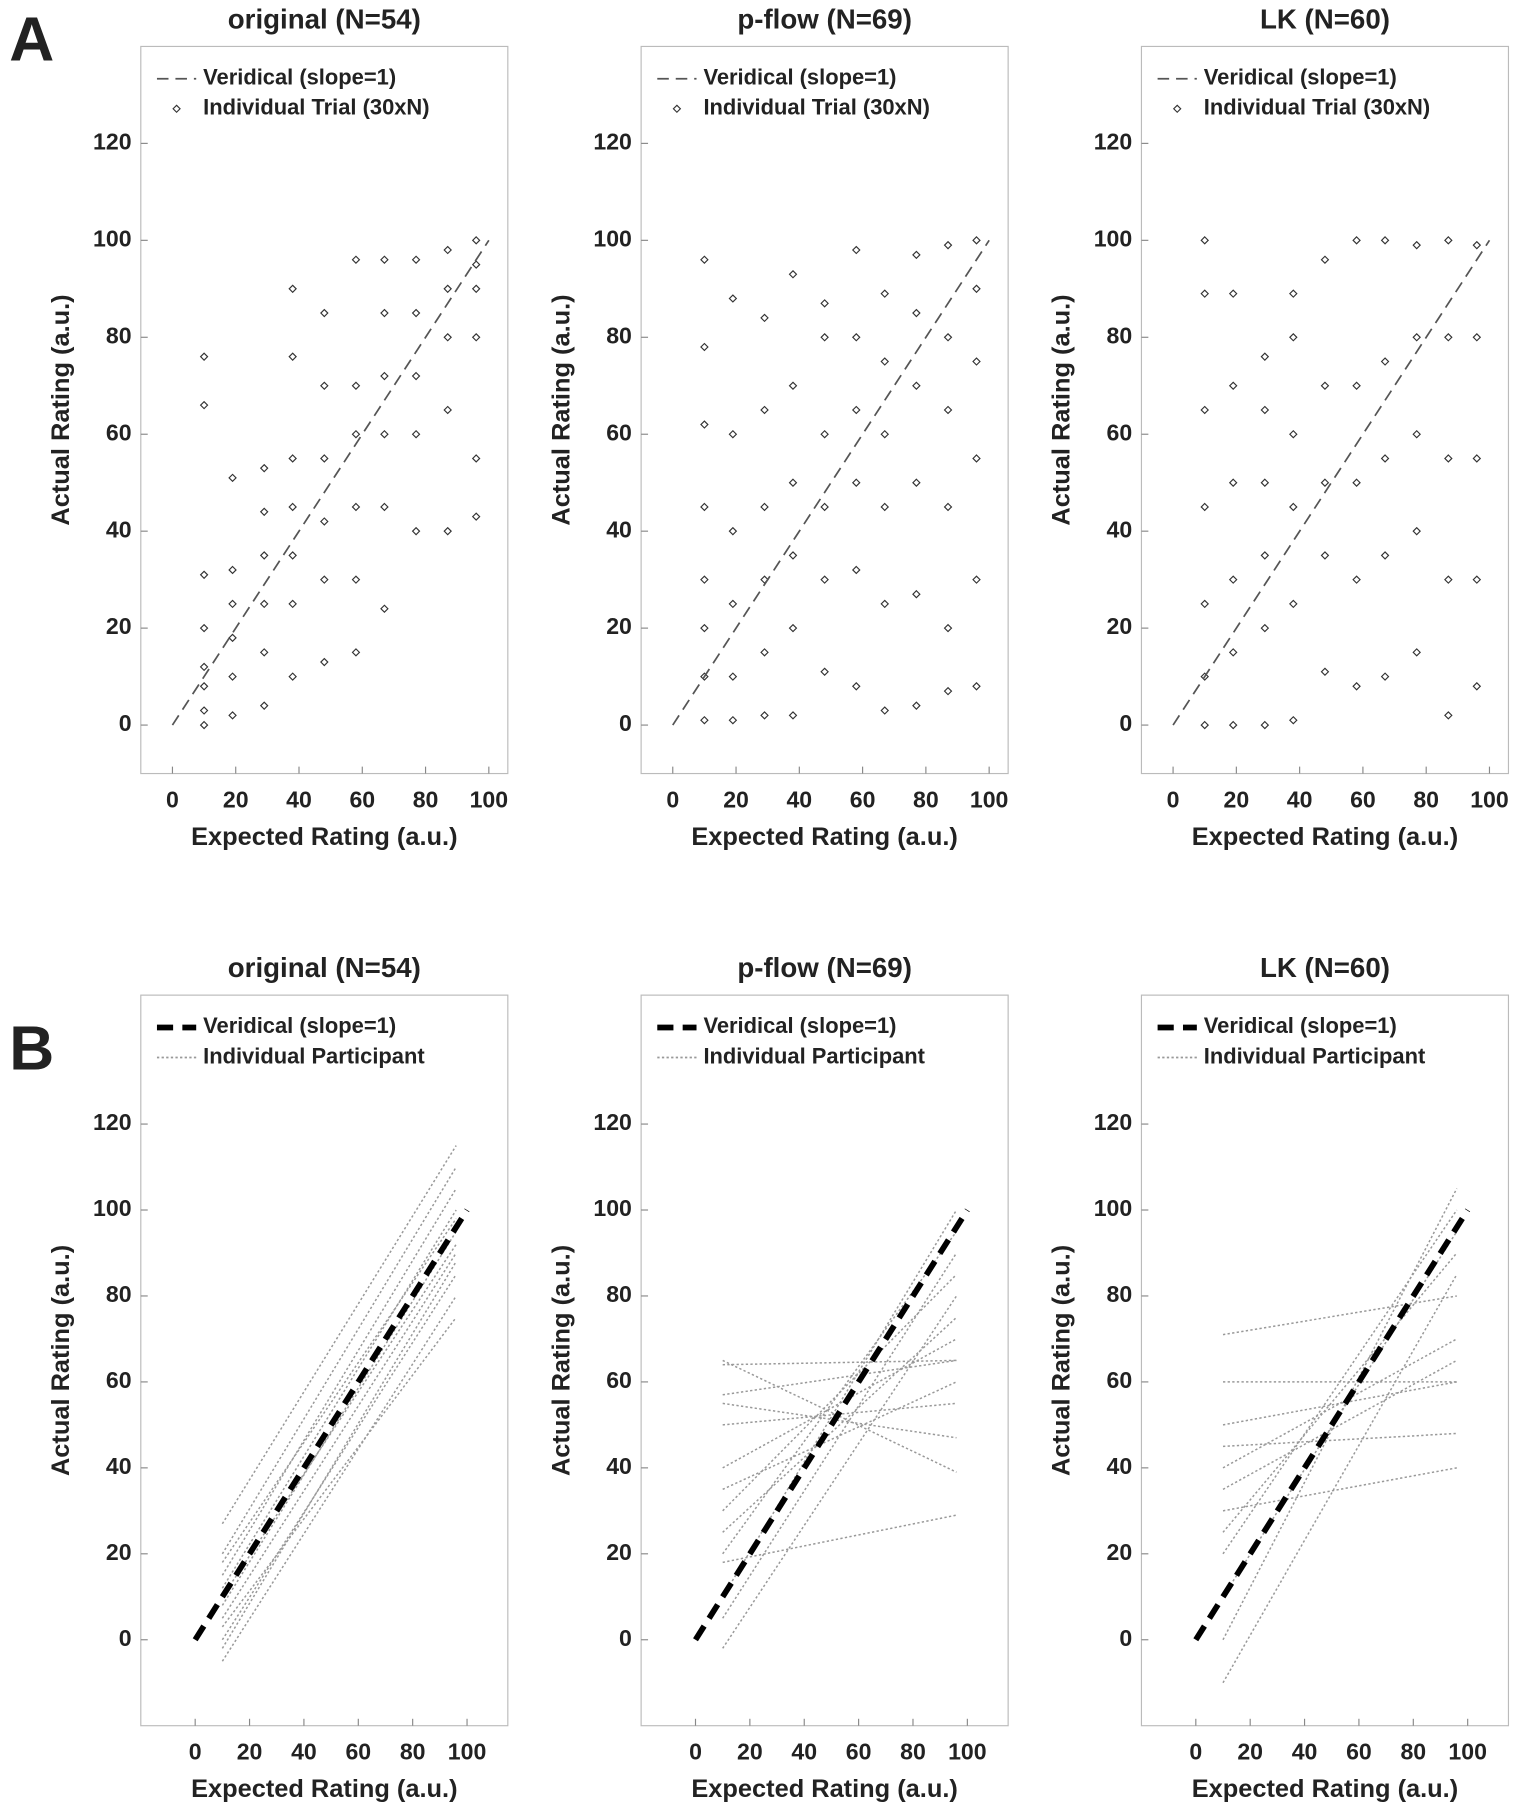 The width and height of the screenshot is (1535, 1816). Describe the element at coordinates (489, 799) in the screenshot. I see `x-tick-label: 100` at that location.